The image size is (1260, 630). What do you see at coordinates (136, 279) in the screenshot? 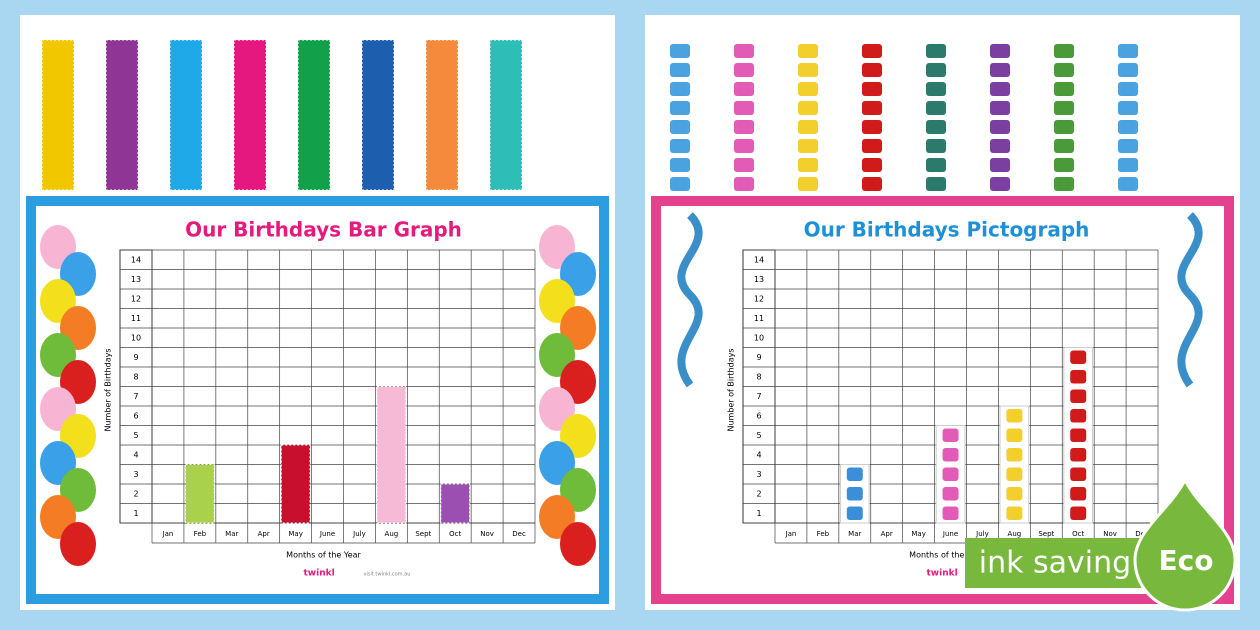
I see `y-tick-label: 13` at bounding box center [136, 279].